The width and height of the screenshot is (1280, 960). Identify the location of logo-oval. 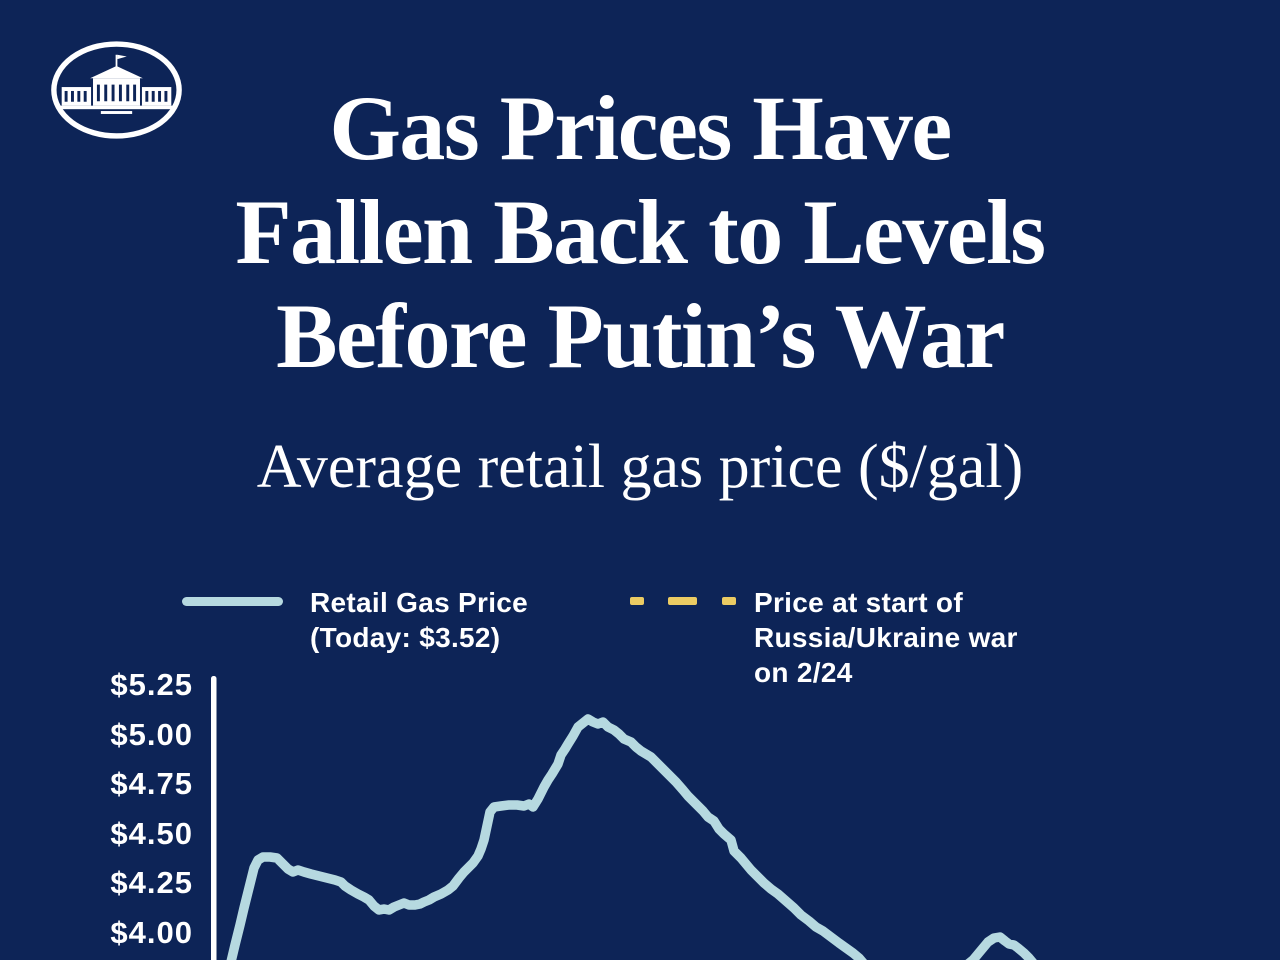
(116, 90).